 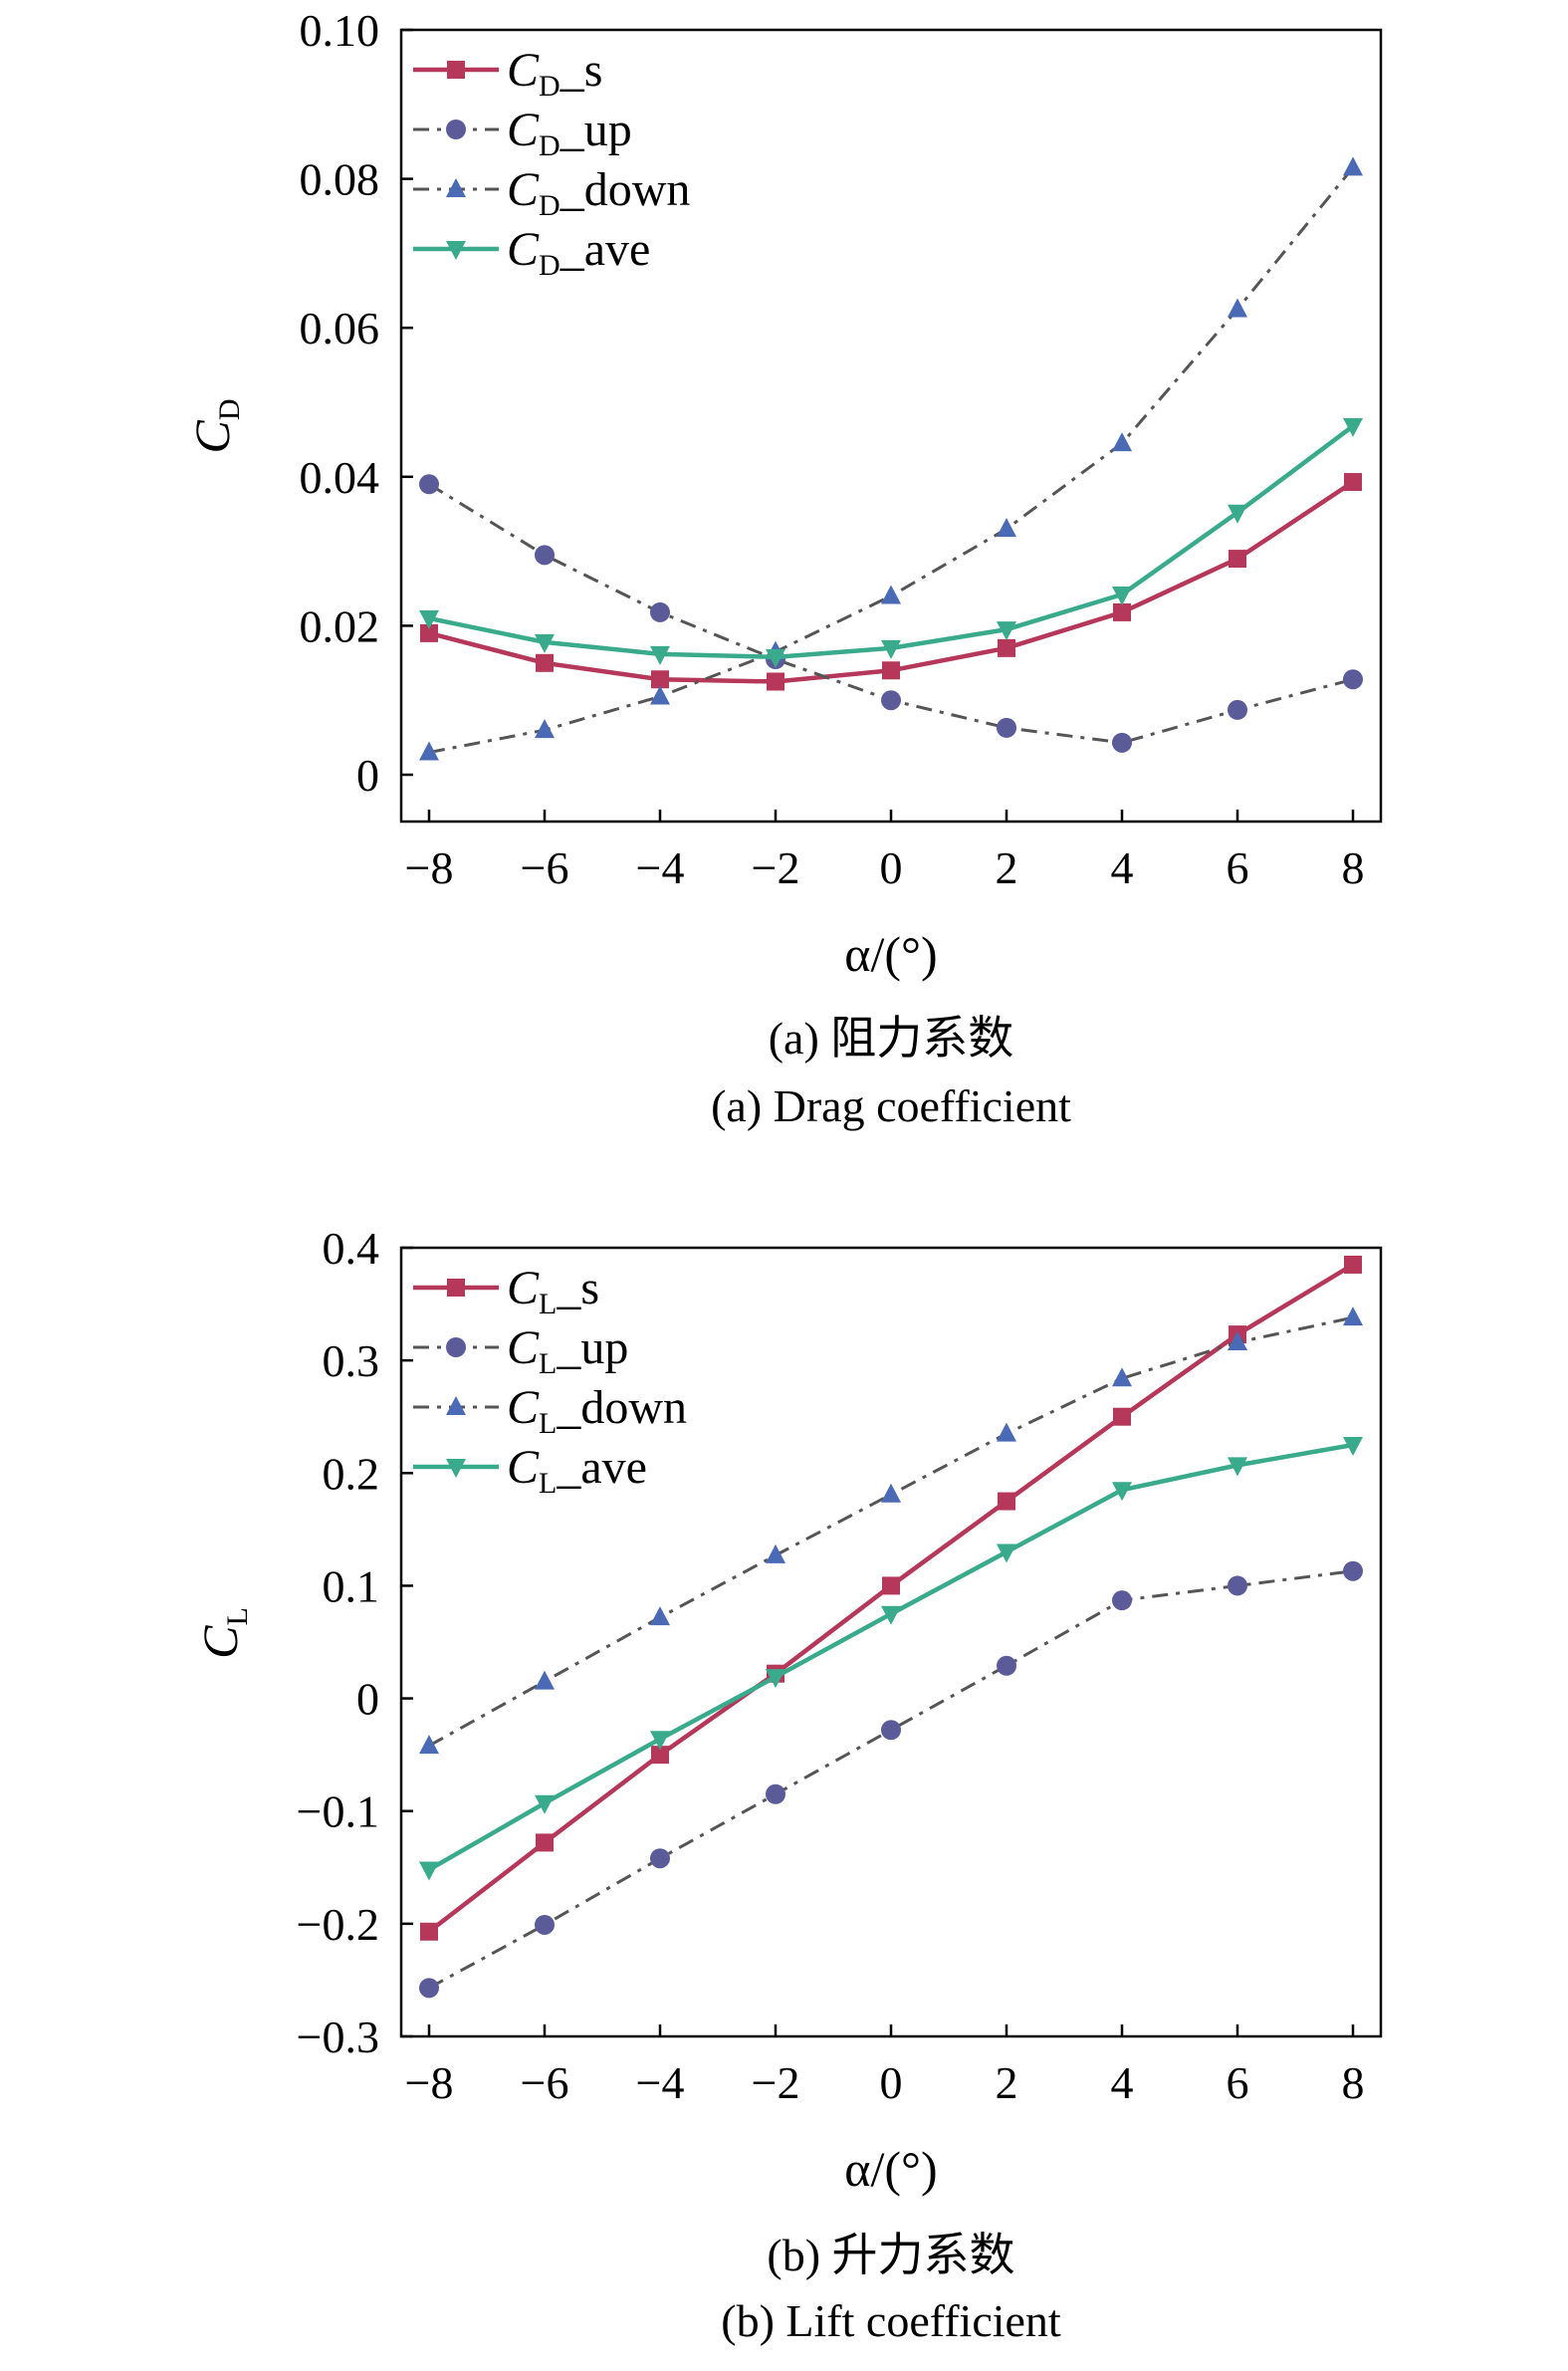 What do you see at coordinates (338, 2037) in the screenshot?
I see `y-tick-label: −0.3` at bounding box center [338, 2037].